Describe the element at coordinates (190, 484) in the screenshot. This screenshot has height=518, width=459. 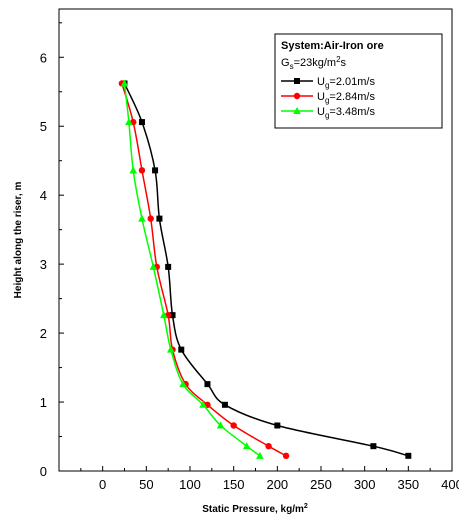
I see `x-tick-label: 100` at that location.